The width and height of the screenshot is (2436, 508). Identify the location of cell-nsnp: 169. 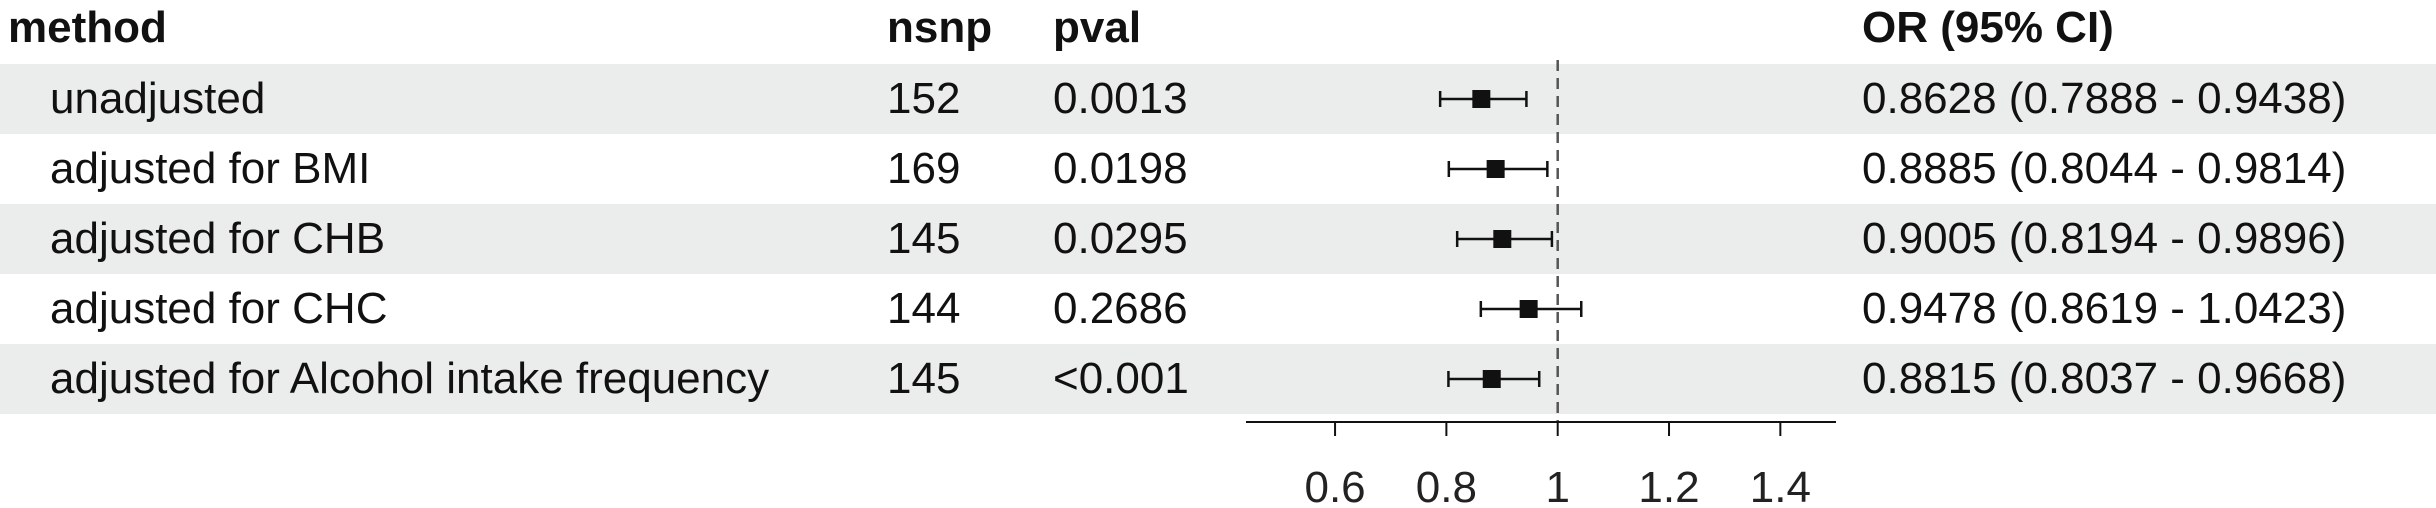
(924, 168).